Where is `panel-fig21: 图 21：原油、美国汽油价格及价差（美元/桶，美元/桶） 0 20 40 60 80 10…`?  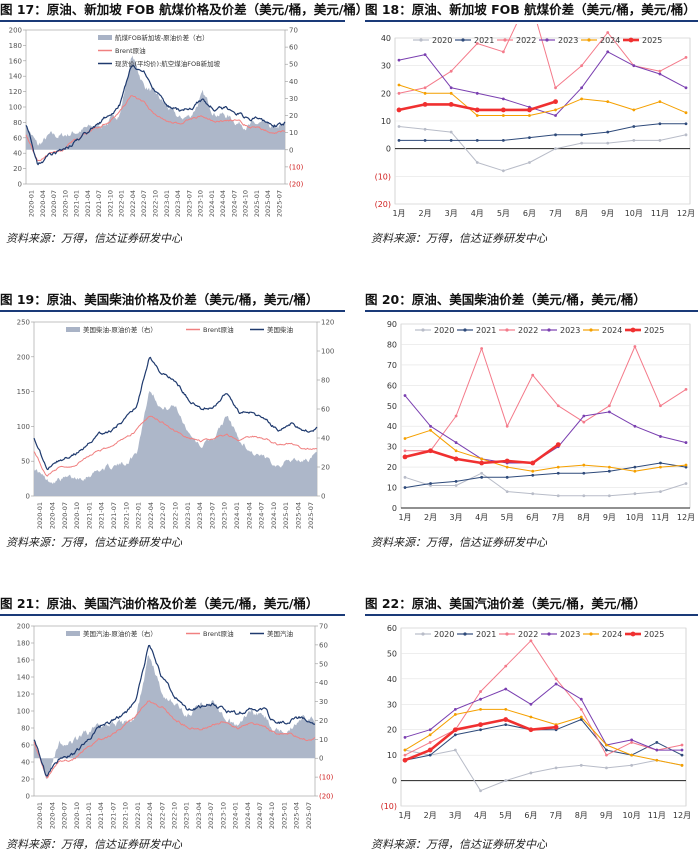 panel-fig21: 图 21：原油、美国汽油价格及价差（美元/桶，美元/桶） 0 20 40 60 80 10… is located at coordinates (172, 725).